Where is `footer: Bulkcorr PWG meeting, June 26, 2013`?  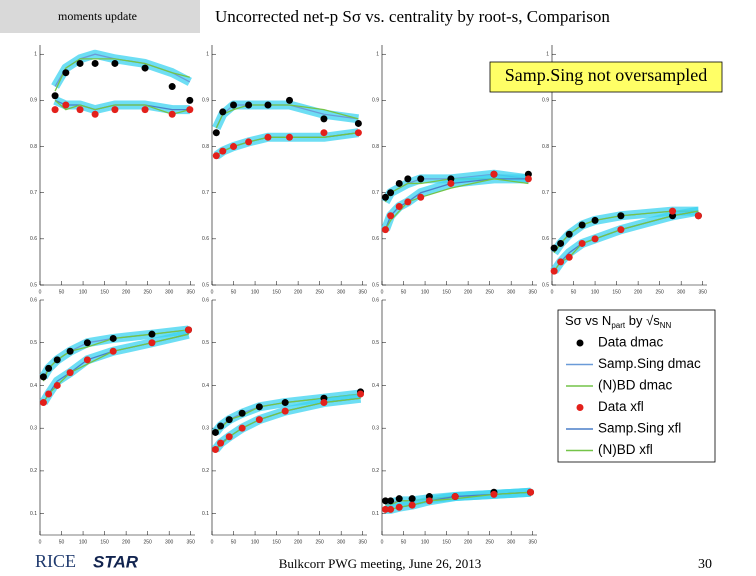
footer: Bulkcorr PWG meeting, June 26, 2013 is located at coordinates (380, 563).